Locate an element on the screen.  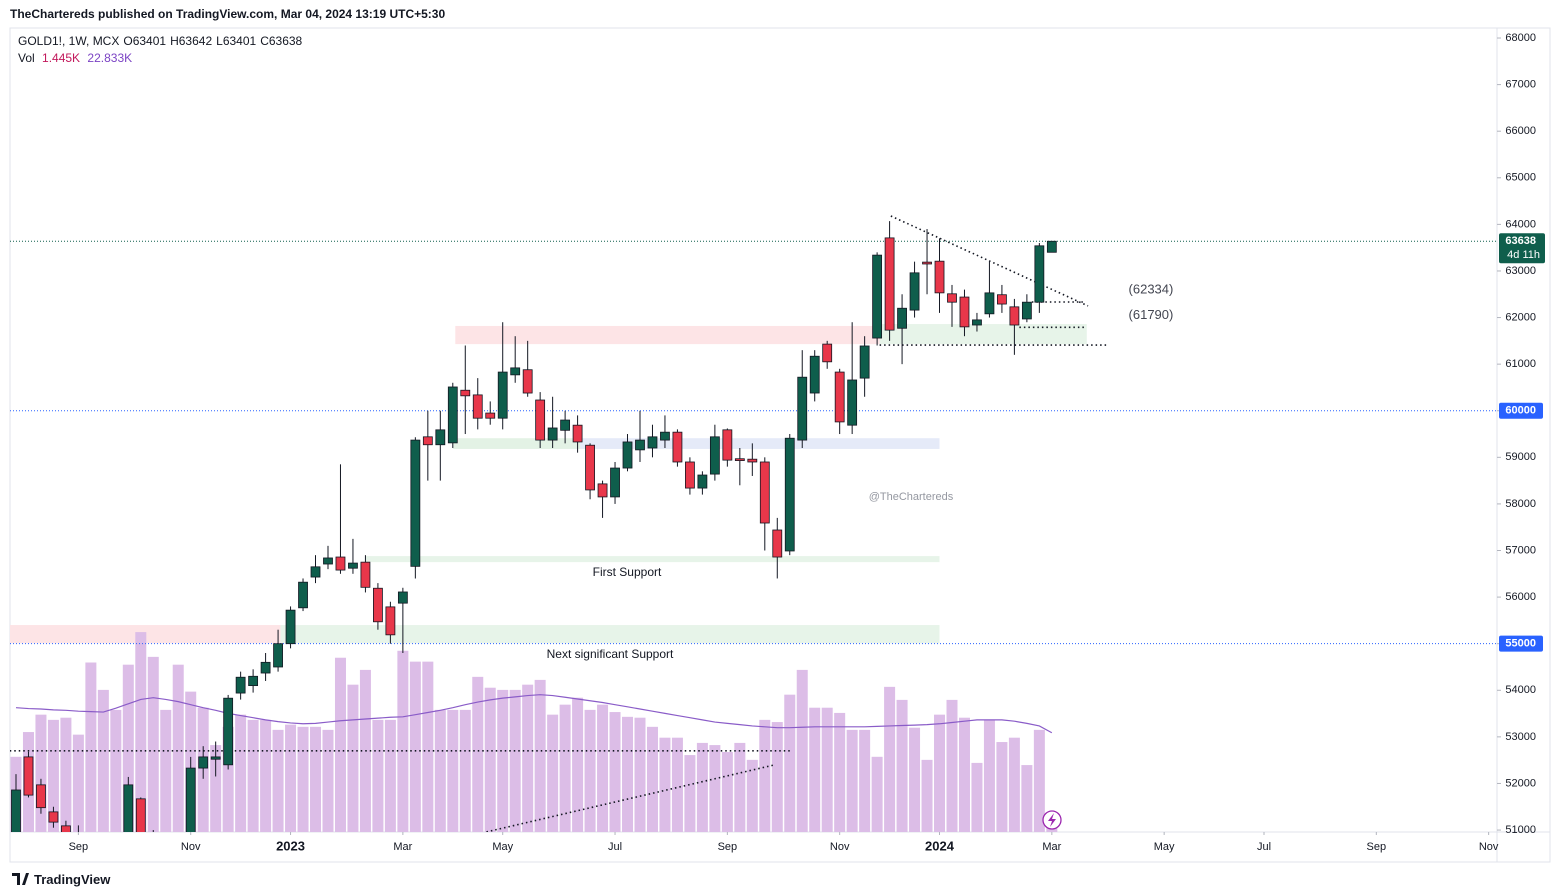
ohlc-label: O is located at coordinates (128, 41).